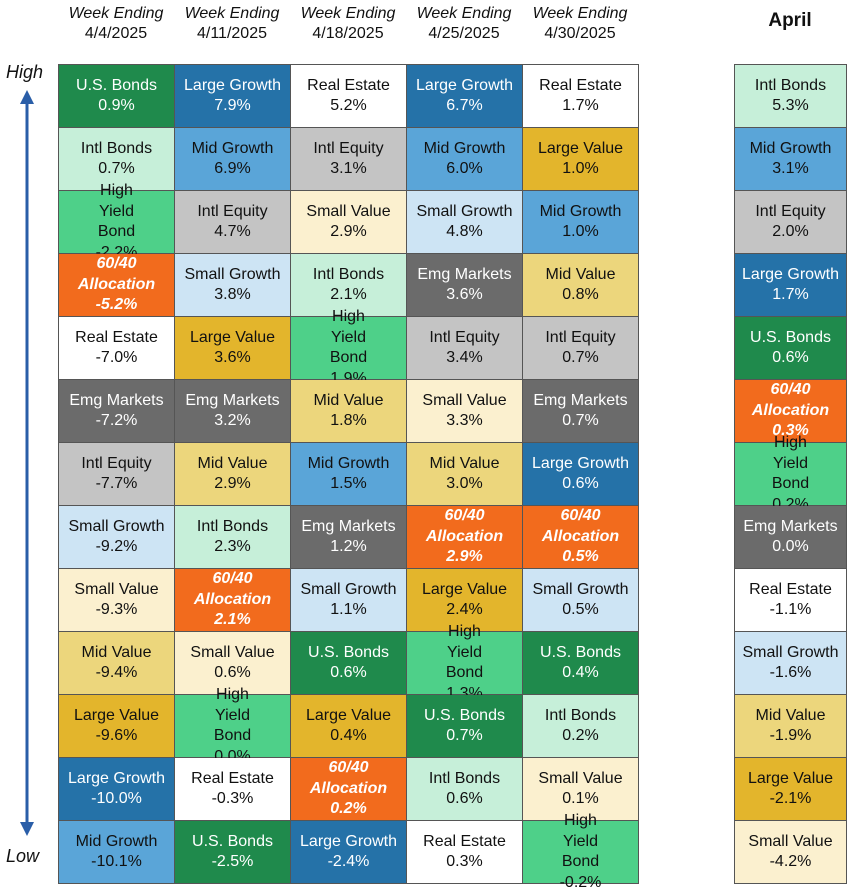  What do you see at coordinates (349, 862) in the screenshot?
I see `return-value: -2.4%` at bounding box center [349, 862].